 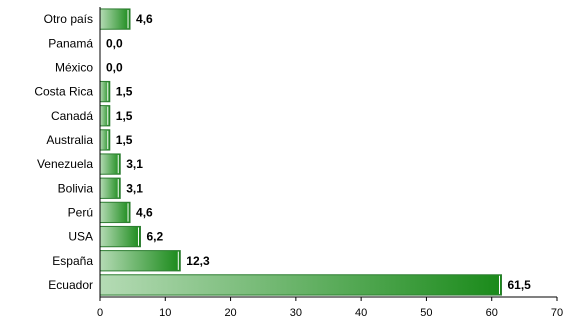 What do you see at coordinates (492, 313) in the screenshot?
I see `x-tick-label: 60` at bounding box center [492, 313].